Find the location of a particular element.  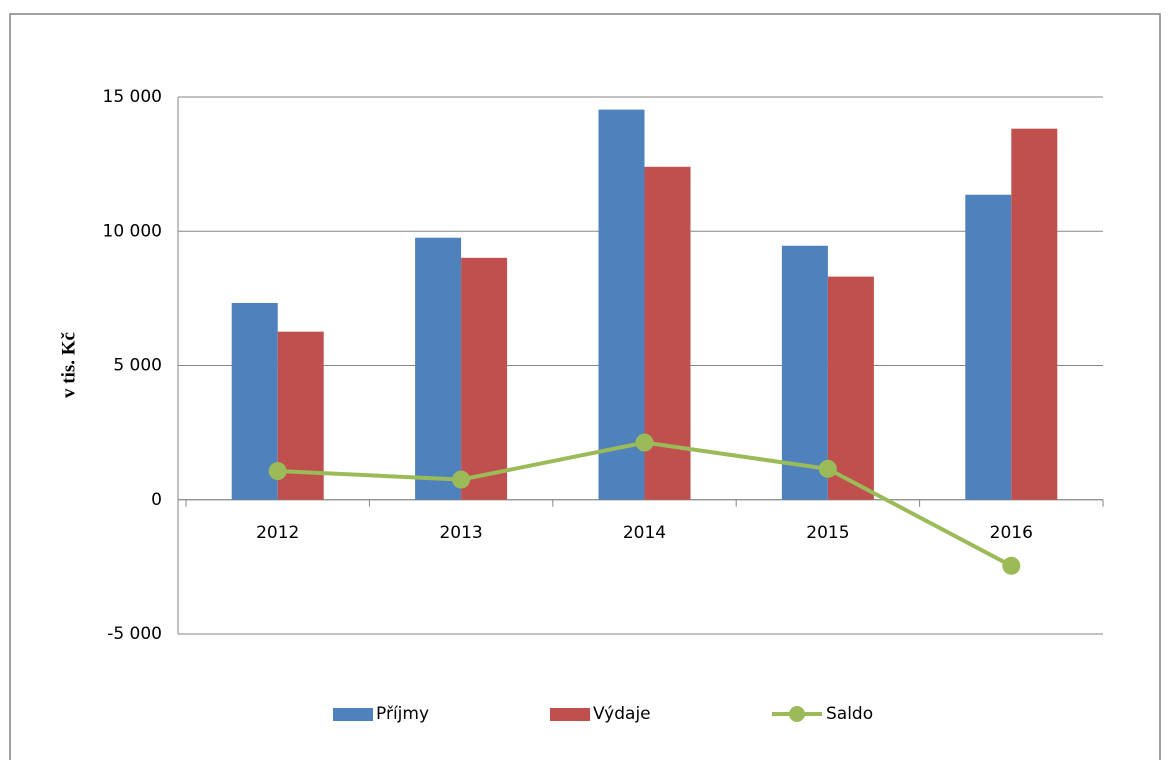

legend-label: Výdaje is located at coordinates (622, 714).